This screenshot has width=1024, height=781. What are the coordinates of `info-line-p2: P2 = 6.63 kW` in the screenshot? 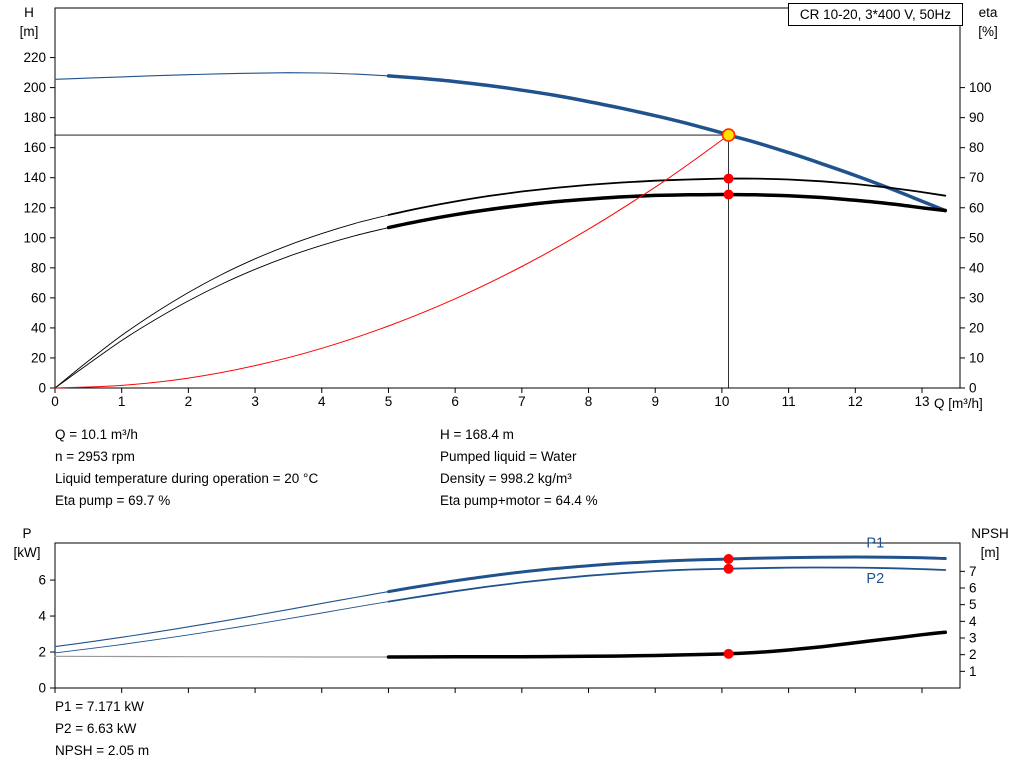 It's located at (96, 728).